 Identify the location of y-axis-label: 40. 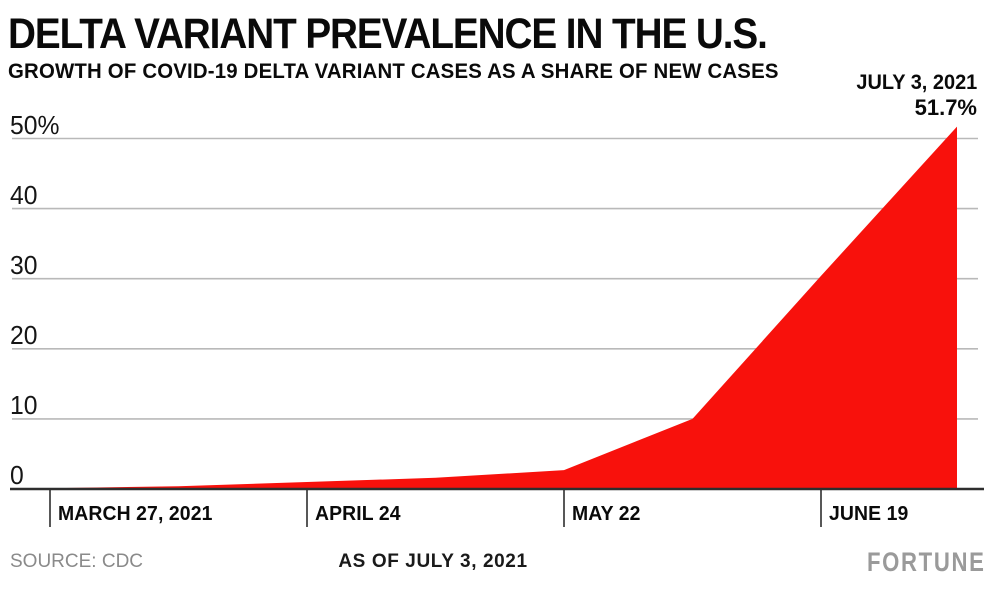
(24, 194).